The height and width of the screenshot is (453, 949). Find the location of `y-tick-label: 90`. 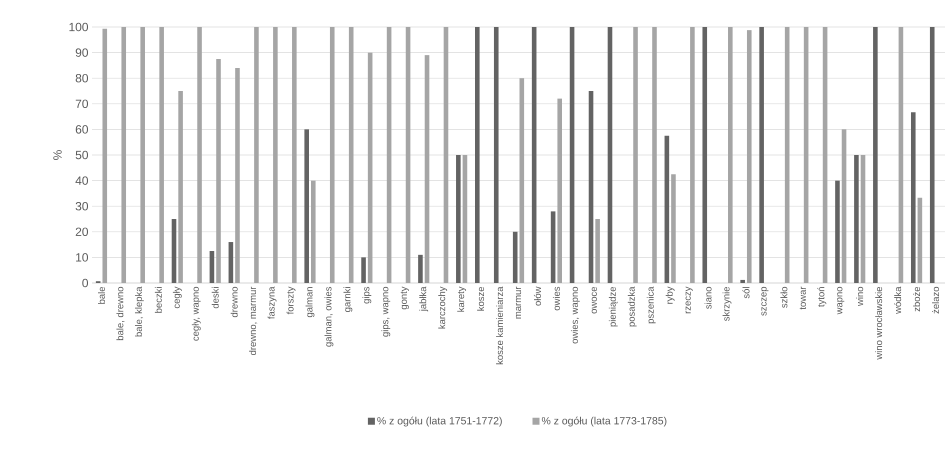

y-tick-label: 90 is located at coordinates (82, 52).